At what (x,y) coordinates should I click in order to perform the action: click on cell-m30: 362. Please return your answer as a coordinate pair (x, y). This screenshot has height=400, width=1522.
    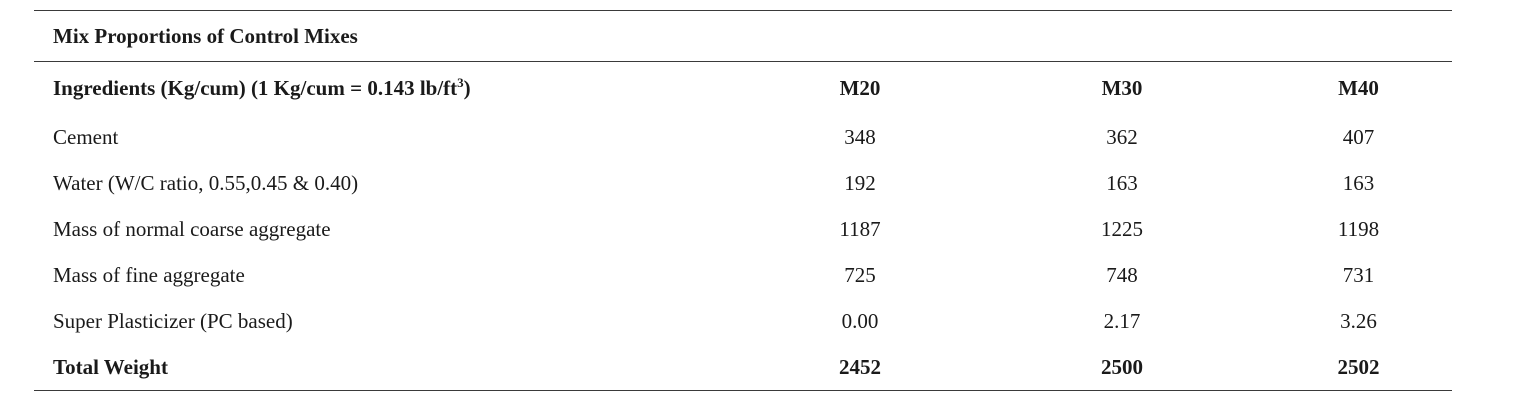
    Looking at the image, I should click on (1122, 136).